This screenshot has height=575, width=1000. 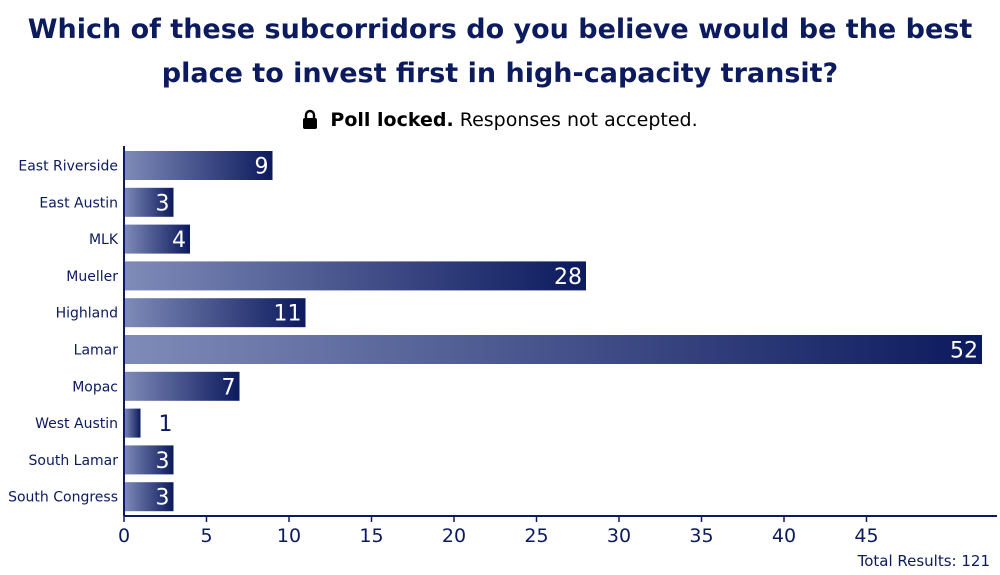 I want to click on x-tick-label: 0, so click(x=124, y=536).